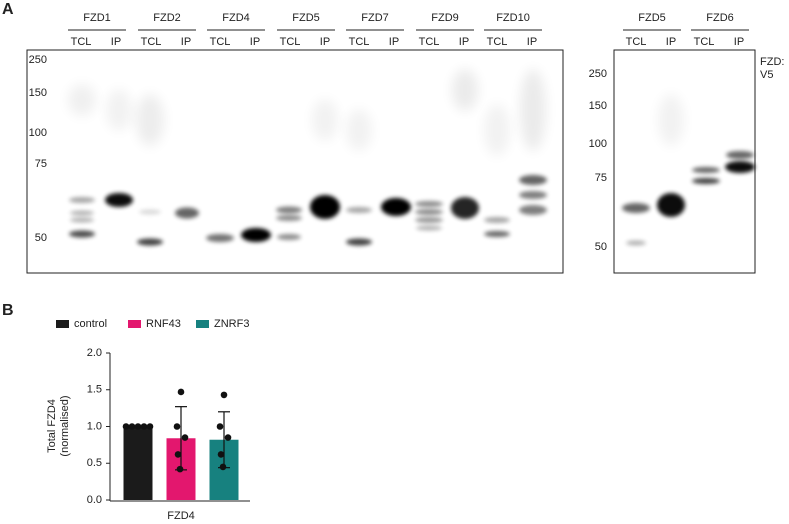  I want to click on y-tick-label: 1.0, so click(94, 426).